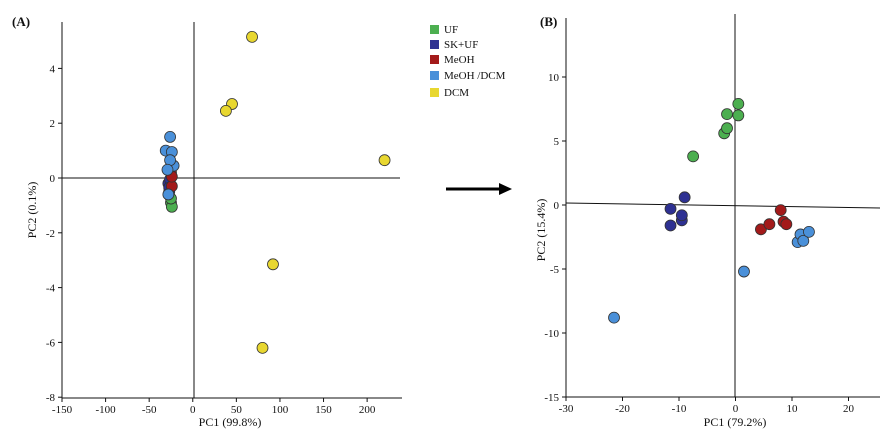 The image size is (883, 434). I want to click on legend-label-meoh: MeOH, so click(459, 60).